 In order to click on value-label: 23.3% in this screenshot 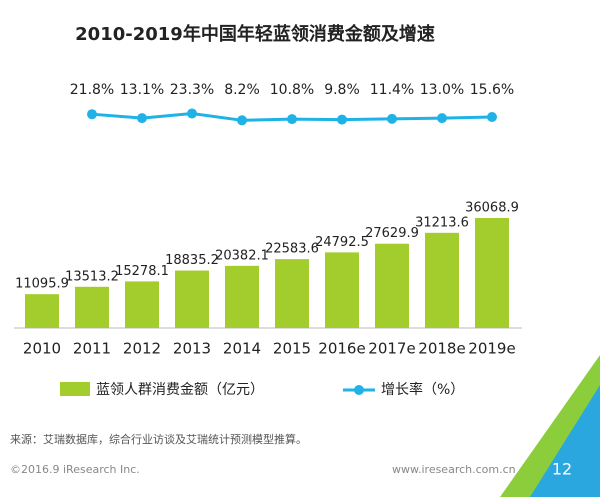, I will do `click(192, 90)`.